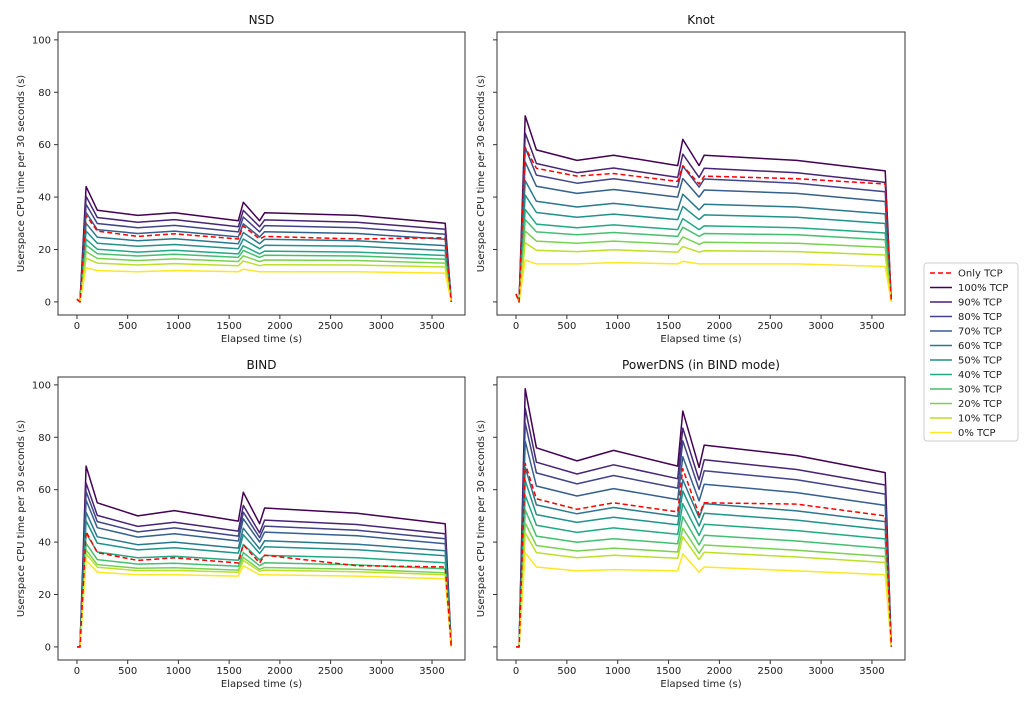  I want to click on y-tick-label: 100, so click(41, 385).